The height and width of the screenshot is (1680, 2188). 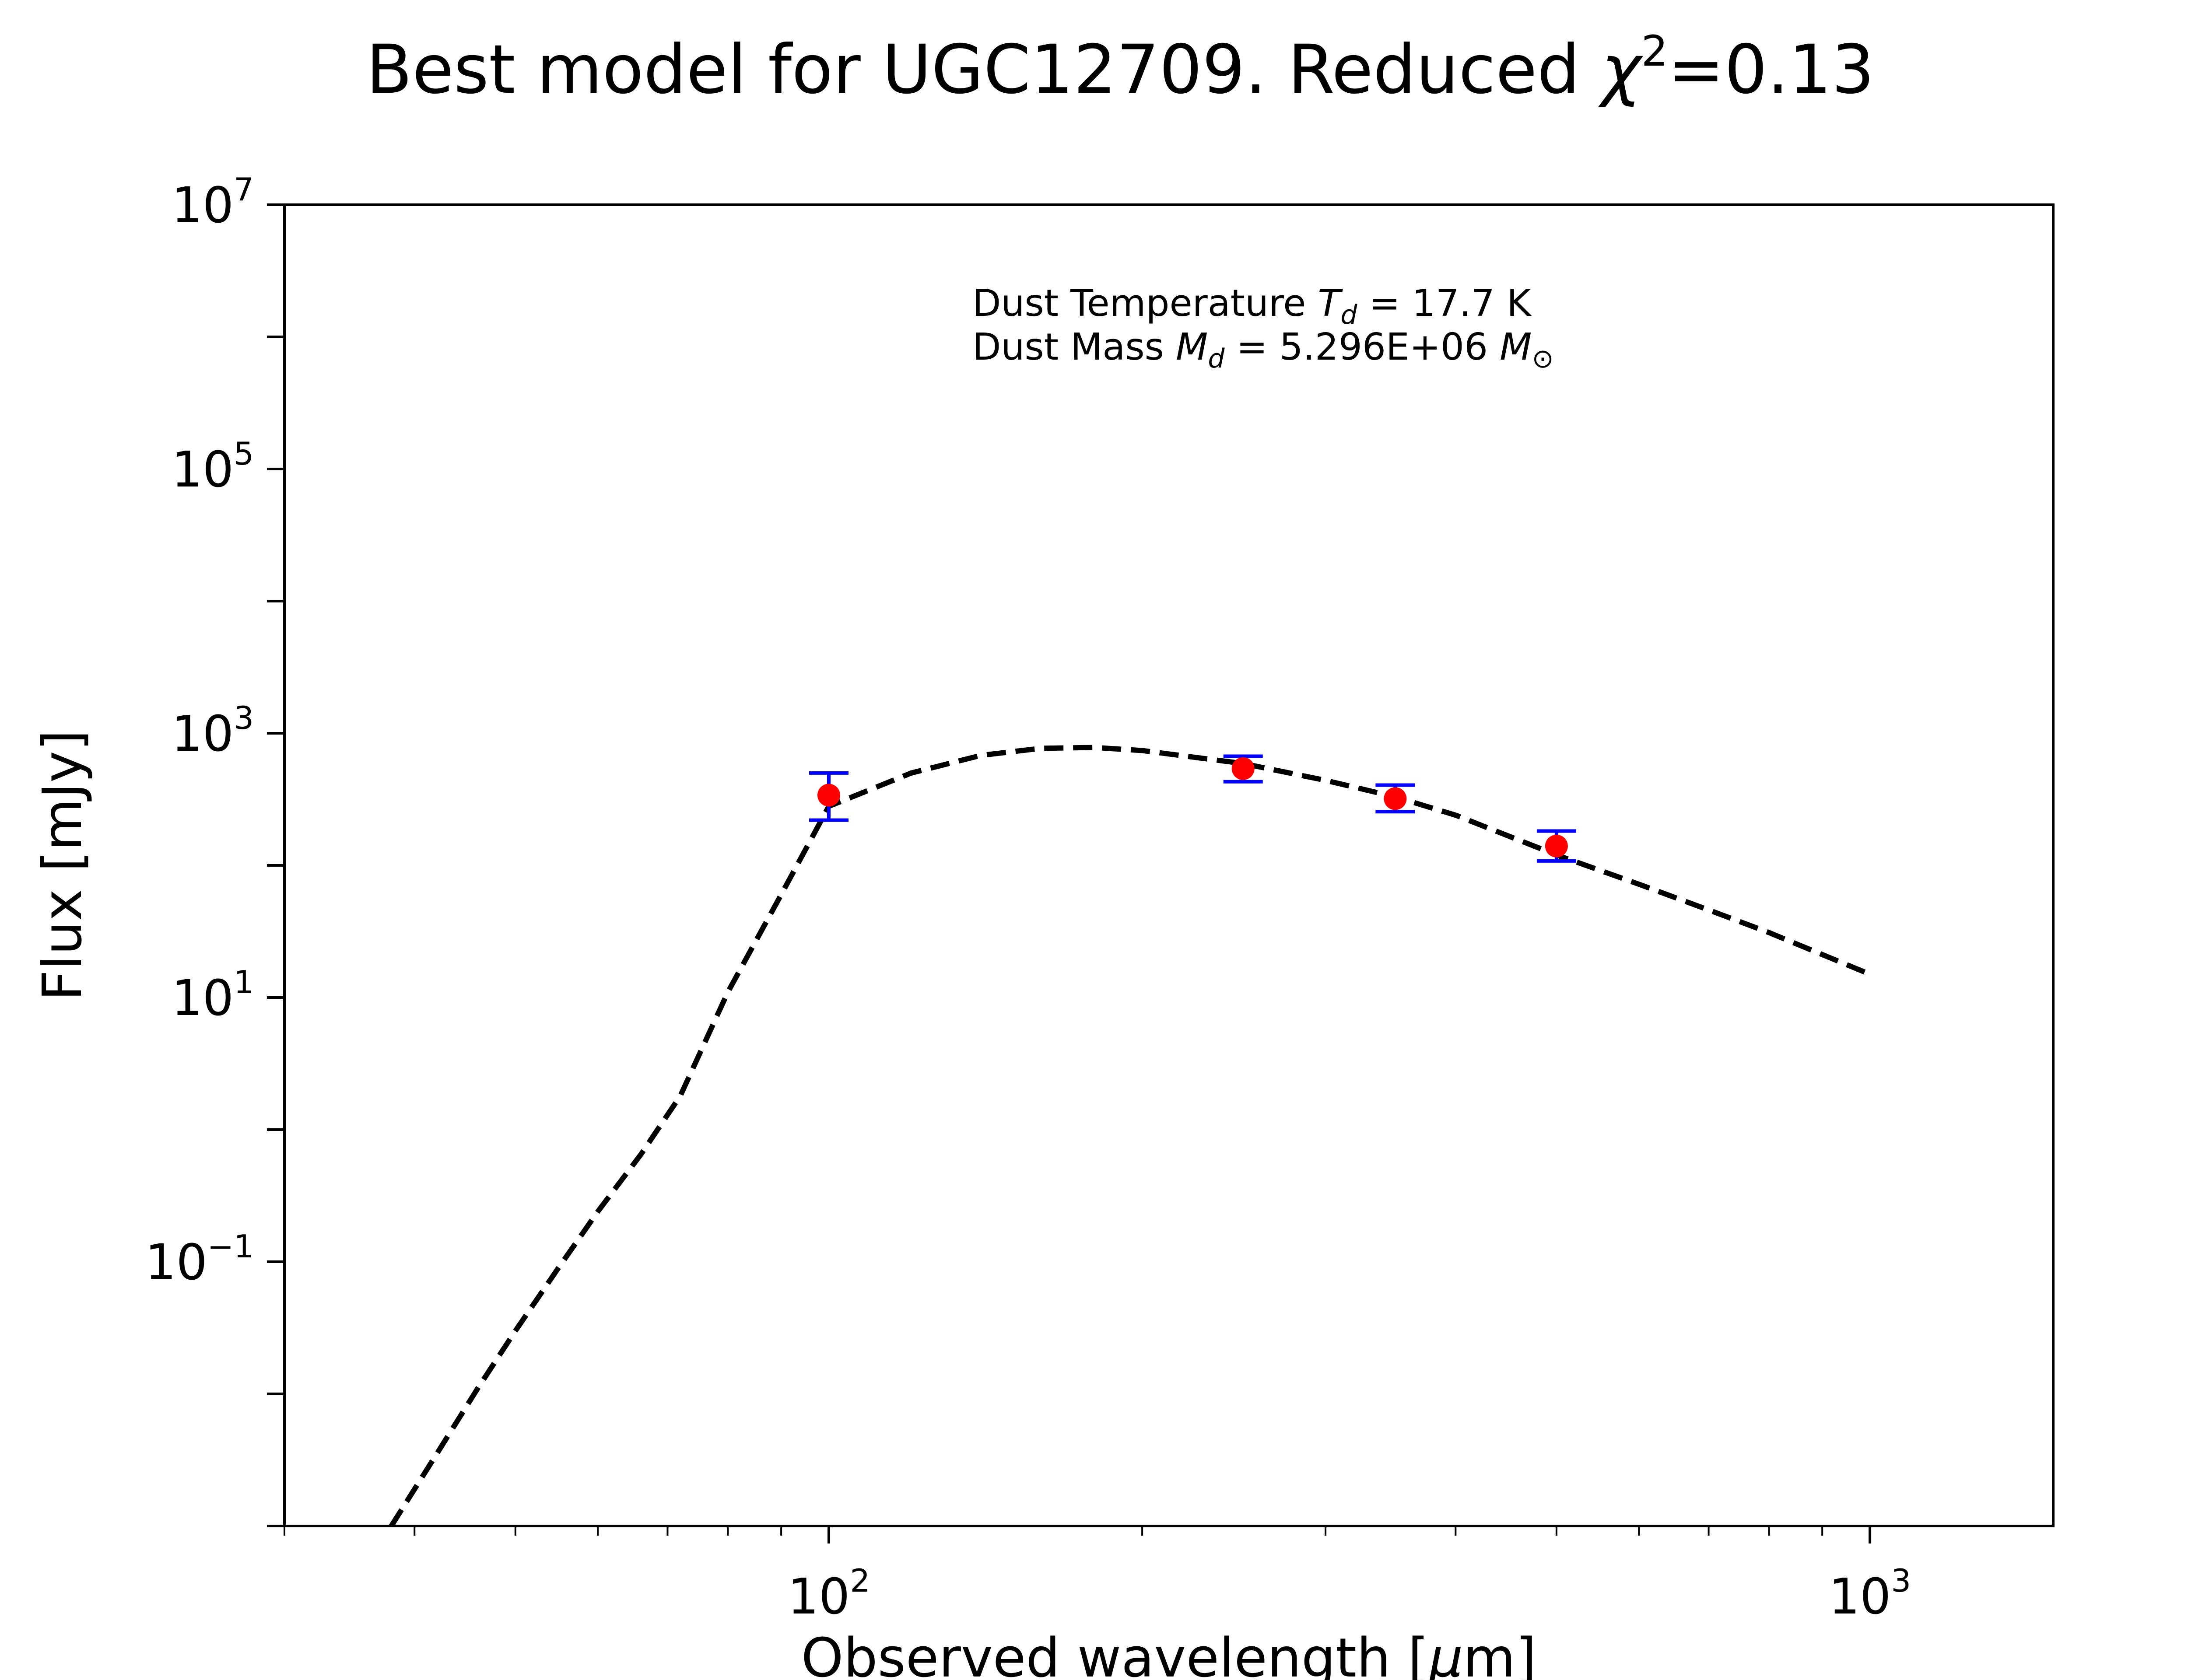 I want to click on x-tick-label-0: 10², so click(x=829, y=1593).